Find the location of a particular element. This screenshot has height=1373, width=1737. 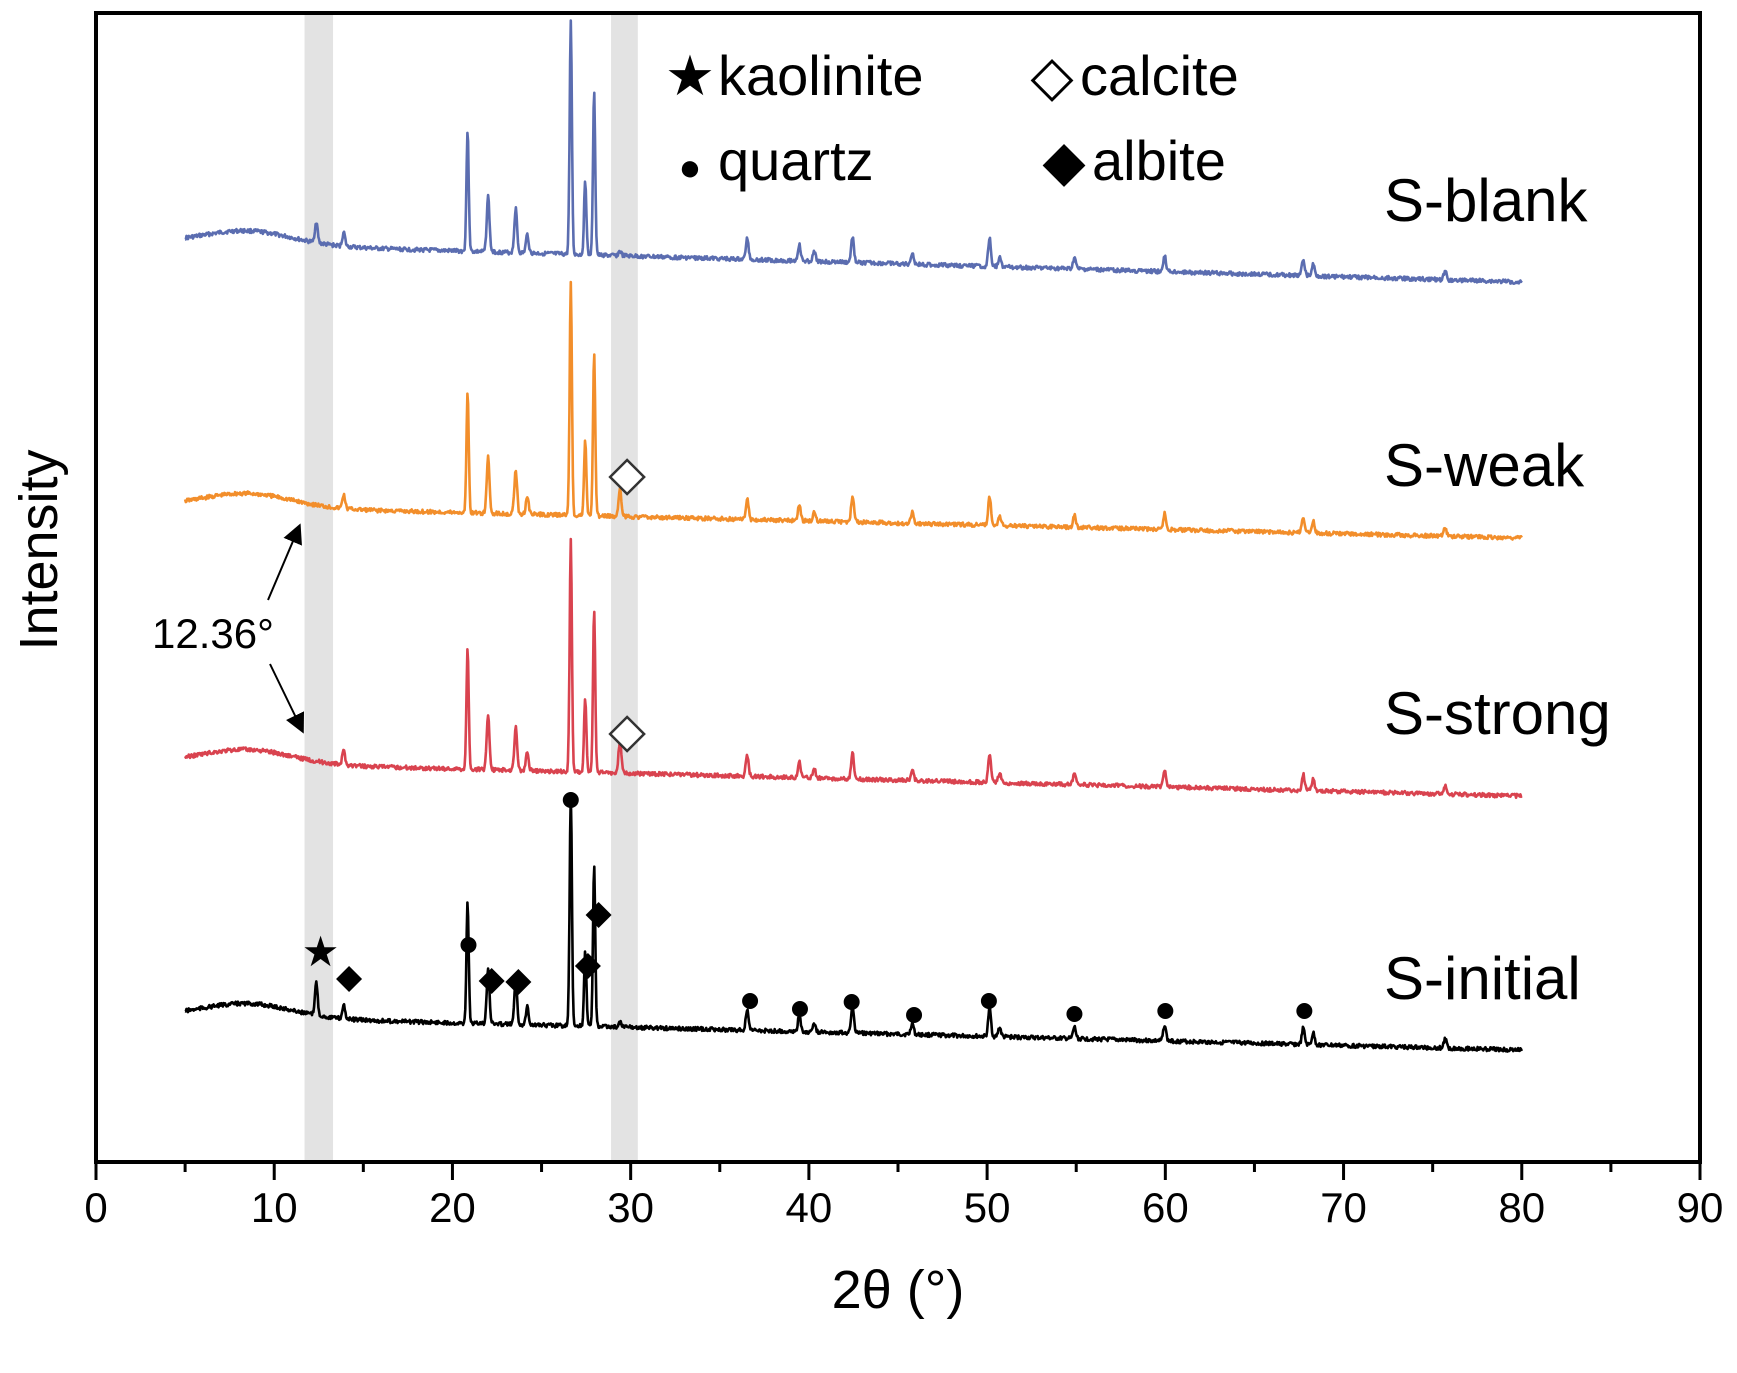

legend-symbol-albite: ◆ is located at coordinates (1063, 160).